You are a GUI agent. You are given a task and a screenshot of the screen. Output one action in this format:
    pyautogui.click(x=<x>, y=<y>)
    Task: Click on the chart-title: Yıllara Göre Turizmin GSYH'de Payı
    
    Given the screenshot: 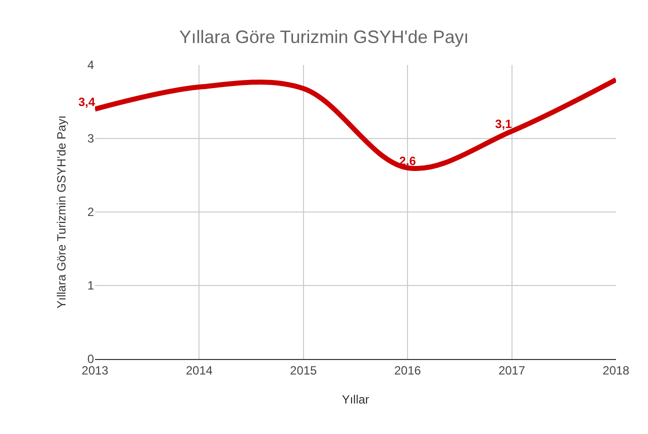 What is the action you would take?
    pyautogui.click(x=324, y=36)
    